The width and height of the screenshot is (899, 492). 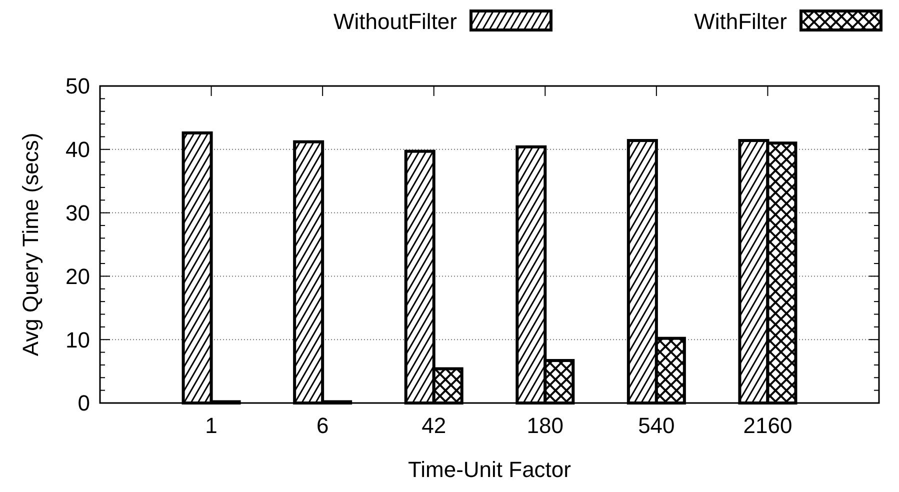 I want to click on y-tick-label: 0, so click(x=84, y=403).